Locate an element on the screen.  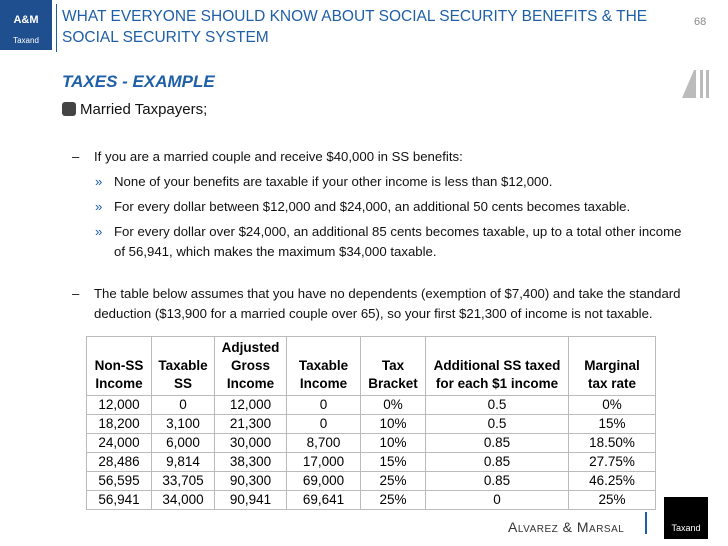
footer-logo: Taxand is located at coordinates (686, 518).